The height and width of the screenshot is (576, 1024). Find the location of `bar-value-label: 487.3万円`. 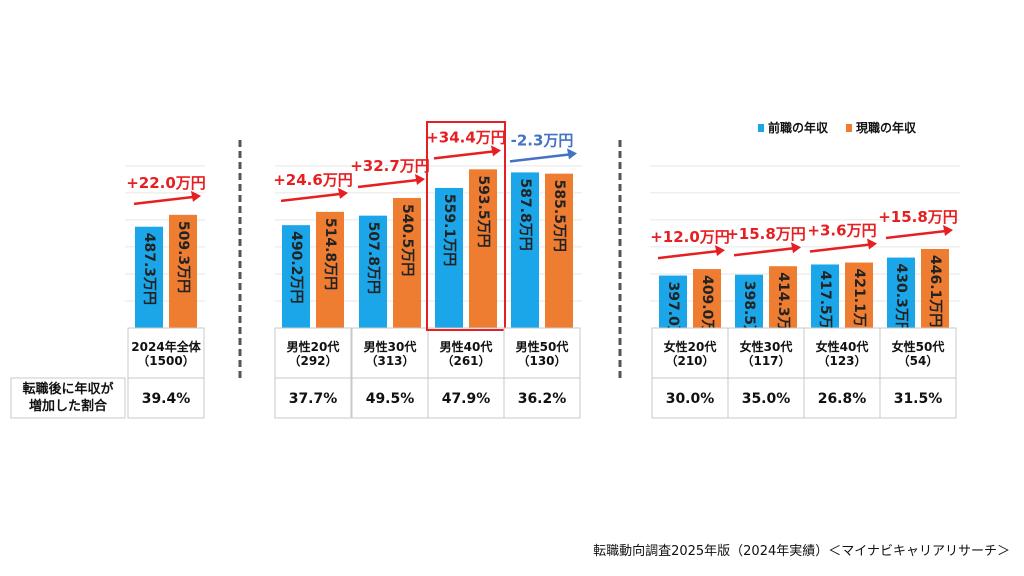

bar-value-label: 487.3万円 is located at coordinates (149, 269).